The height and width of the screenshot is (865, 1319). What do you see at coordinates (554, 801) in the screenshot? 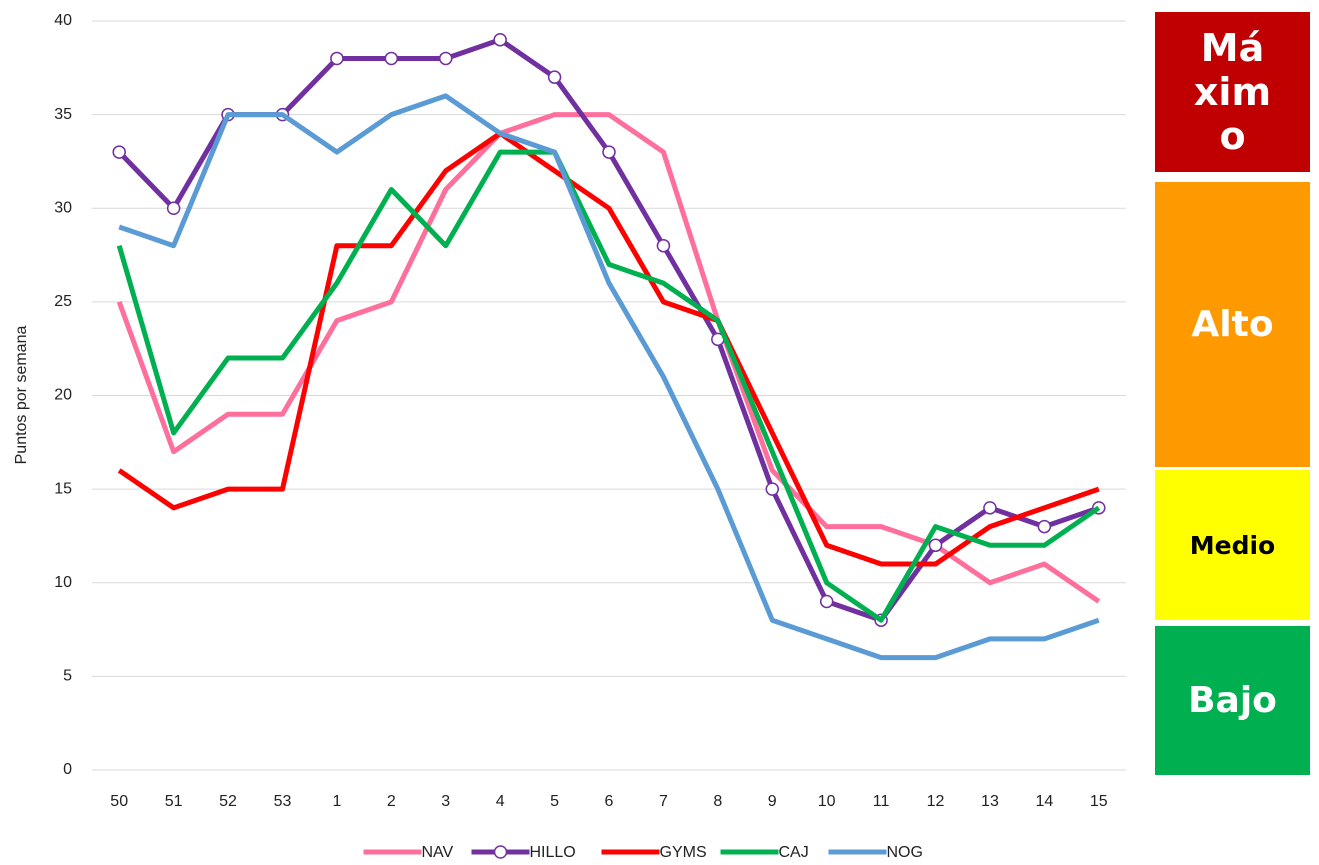
I see `x-tick-label: 5` at bounding box center [554, 801].